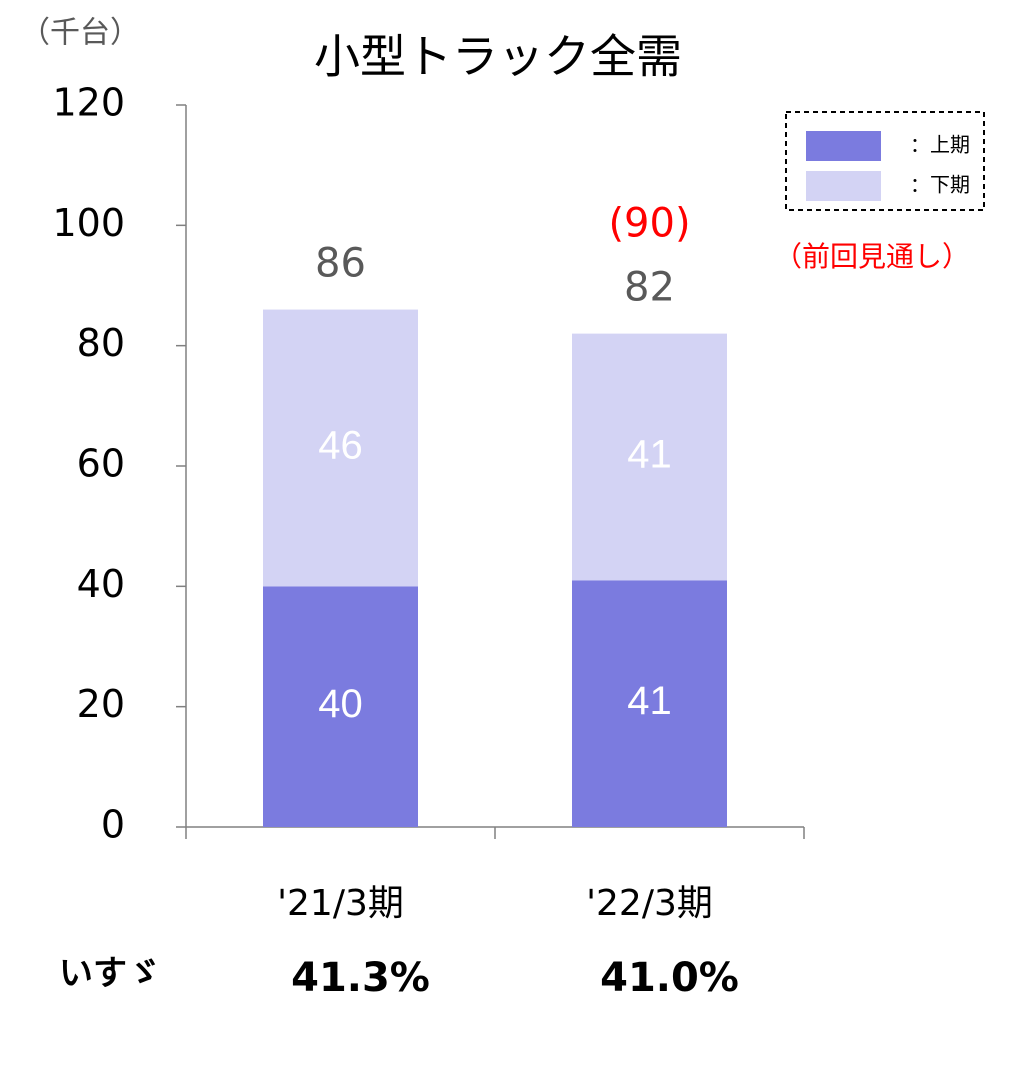 The image size is (1010, 1071). What do you see at coordinates (940, 185) in the screenshot?
I see `legend-label: ：下期` at bounding box center [940, 185].